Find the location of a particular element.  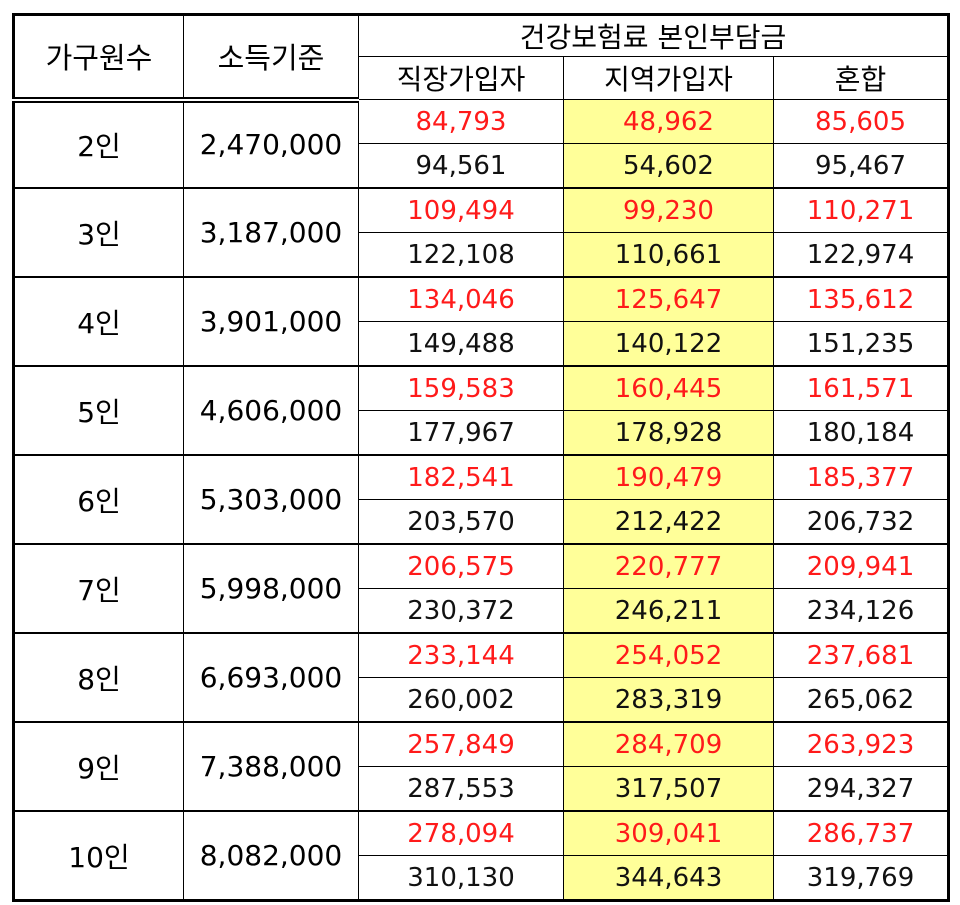

employee-lower-value-cell: 203,570 is located at coordinates (461, 522).